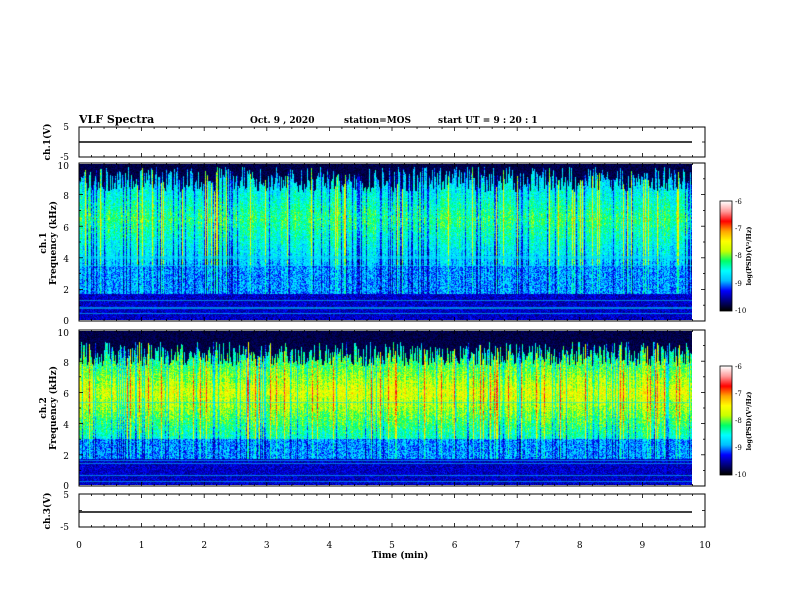 Image resolution: width=792 pixels, height=612 pixels. I want to click on ch2-cb-tick-m10: -10, so click(740, 475).